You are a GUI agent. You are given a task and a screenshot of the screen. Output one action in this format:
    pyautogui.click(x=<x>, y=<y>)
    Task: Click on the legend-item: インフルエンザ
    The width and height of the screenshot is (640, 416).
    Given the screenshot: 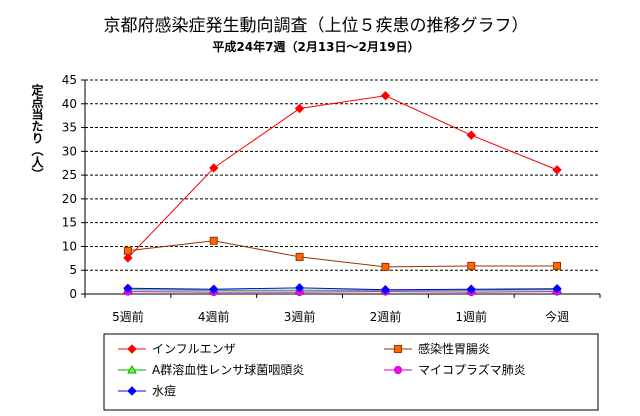 What is the action you would take?
    pyautogui.click(x=177, y=349)
    